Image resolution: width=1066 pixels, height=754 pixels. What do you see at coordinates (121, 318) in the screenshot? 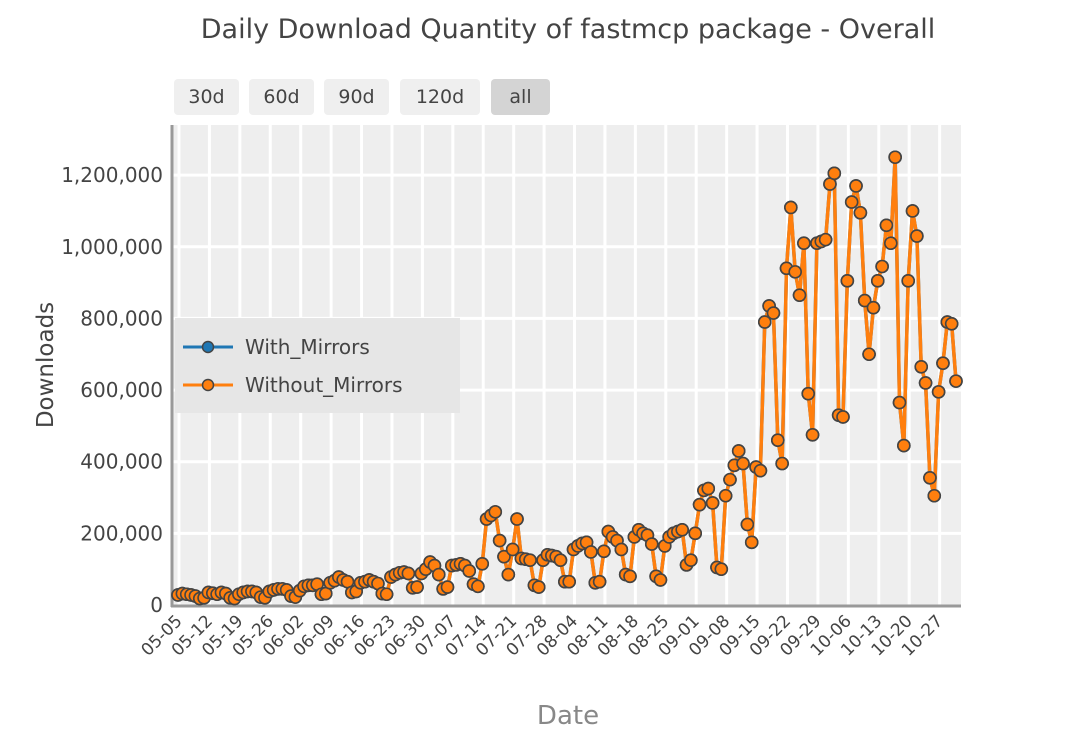
I see `y-tick-label: 800,000` at bounding box center [121, 318].